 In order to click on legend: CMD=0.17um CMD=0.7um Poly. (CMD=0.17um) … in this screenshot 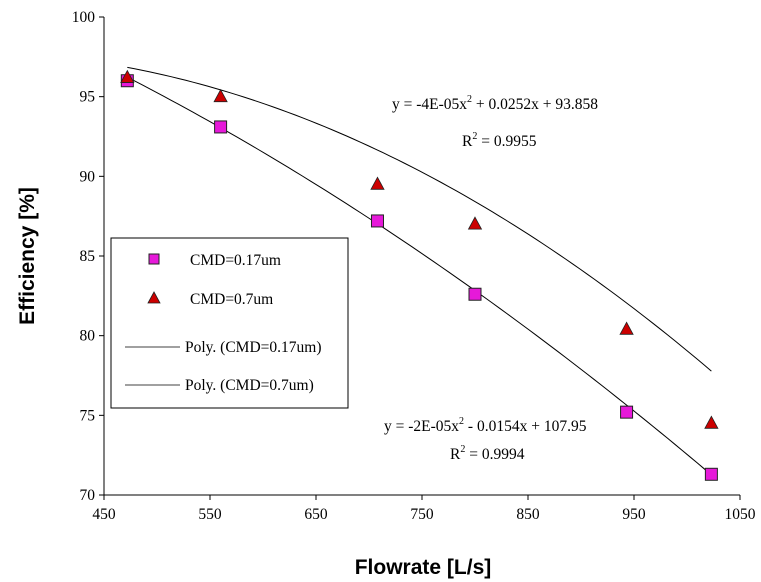, I will do `click(229, 323)`.